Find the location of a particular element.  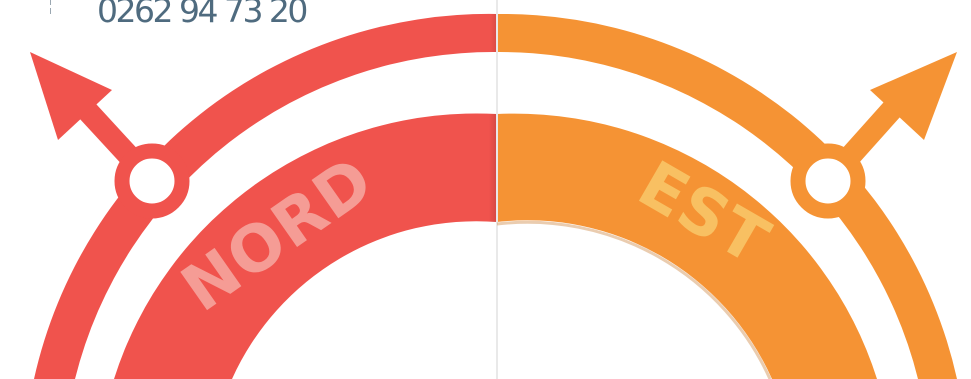

arrow-northeast-icon is located at coordinates (873, 135).